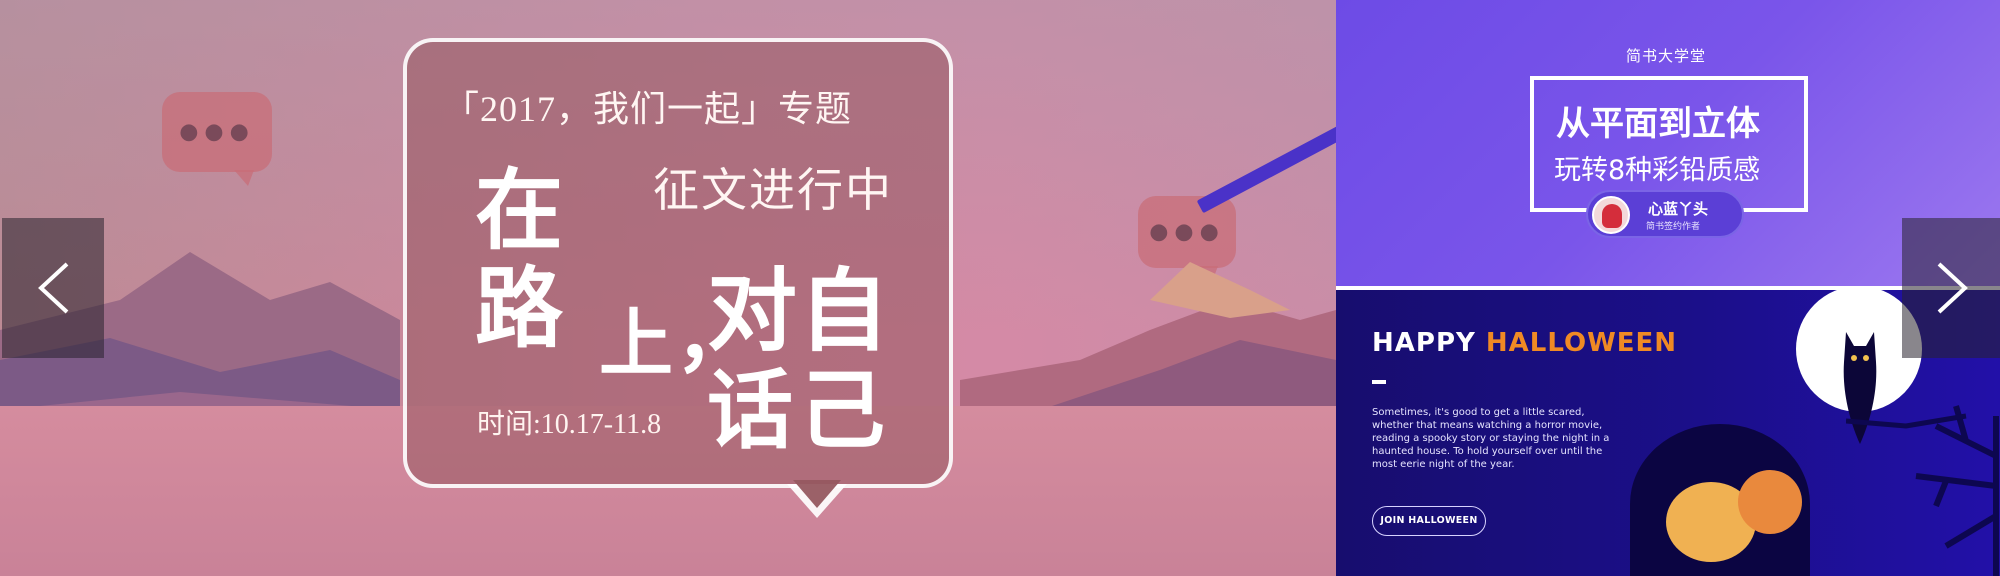  What do you see at coordinates (1581, 343) in the screenshot?
I see `title-word-halloween: HALLOWEEN` at bounding box center [1581, 343].